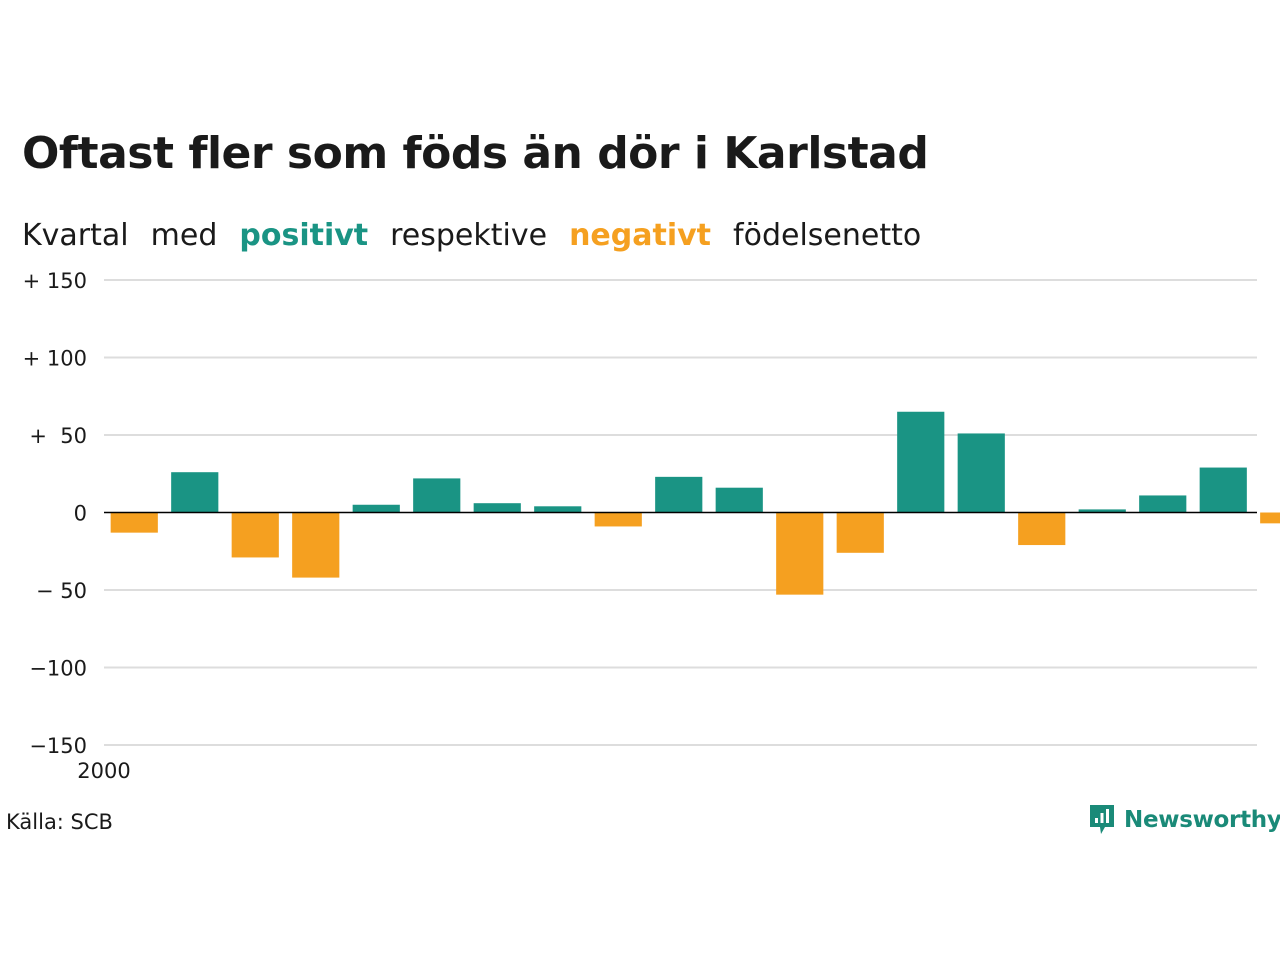 The image size is (1280, 960). I want to click on y-tick-label: −100, so click(58, 669).